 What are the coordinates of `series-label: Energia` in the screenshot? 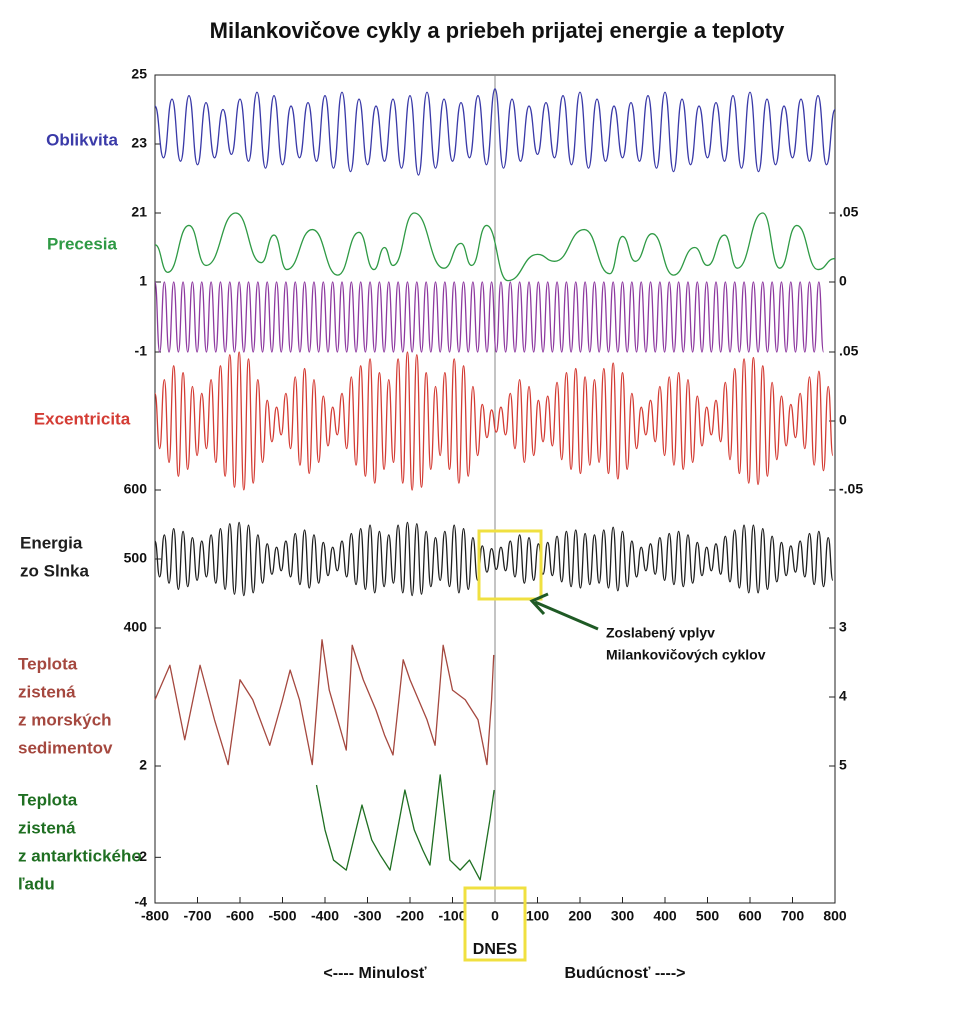 It's located at (51, 542).